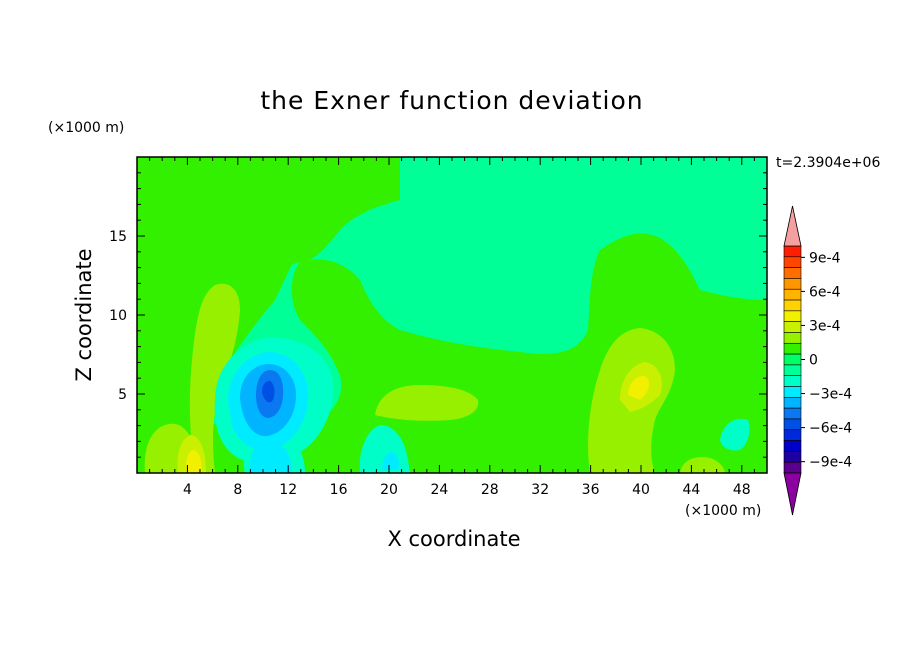 The height and width of the screenshot is (654, 904). What do you see at coordinates (792, 226) in the screenshot?
I see `colorbar-over-arrow` at bounding box center [792, 226].